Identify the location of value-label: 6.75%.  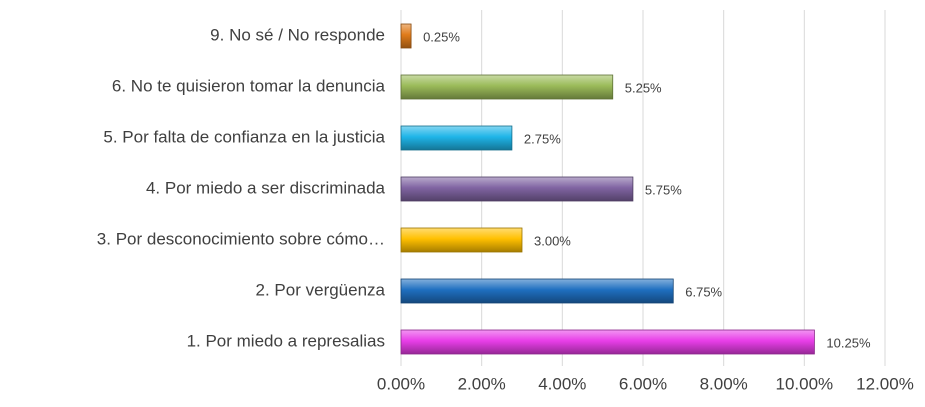
(703, 291).